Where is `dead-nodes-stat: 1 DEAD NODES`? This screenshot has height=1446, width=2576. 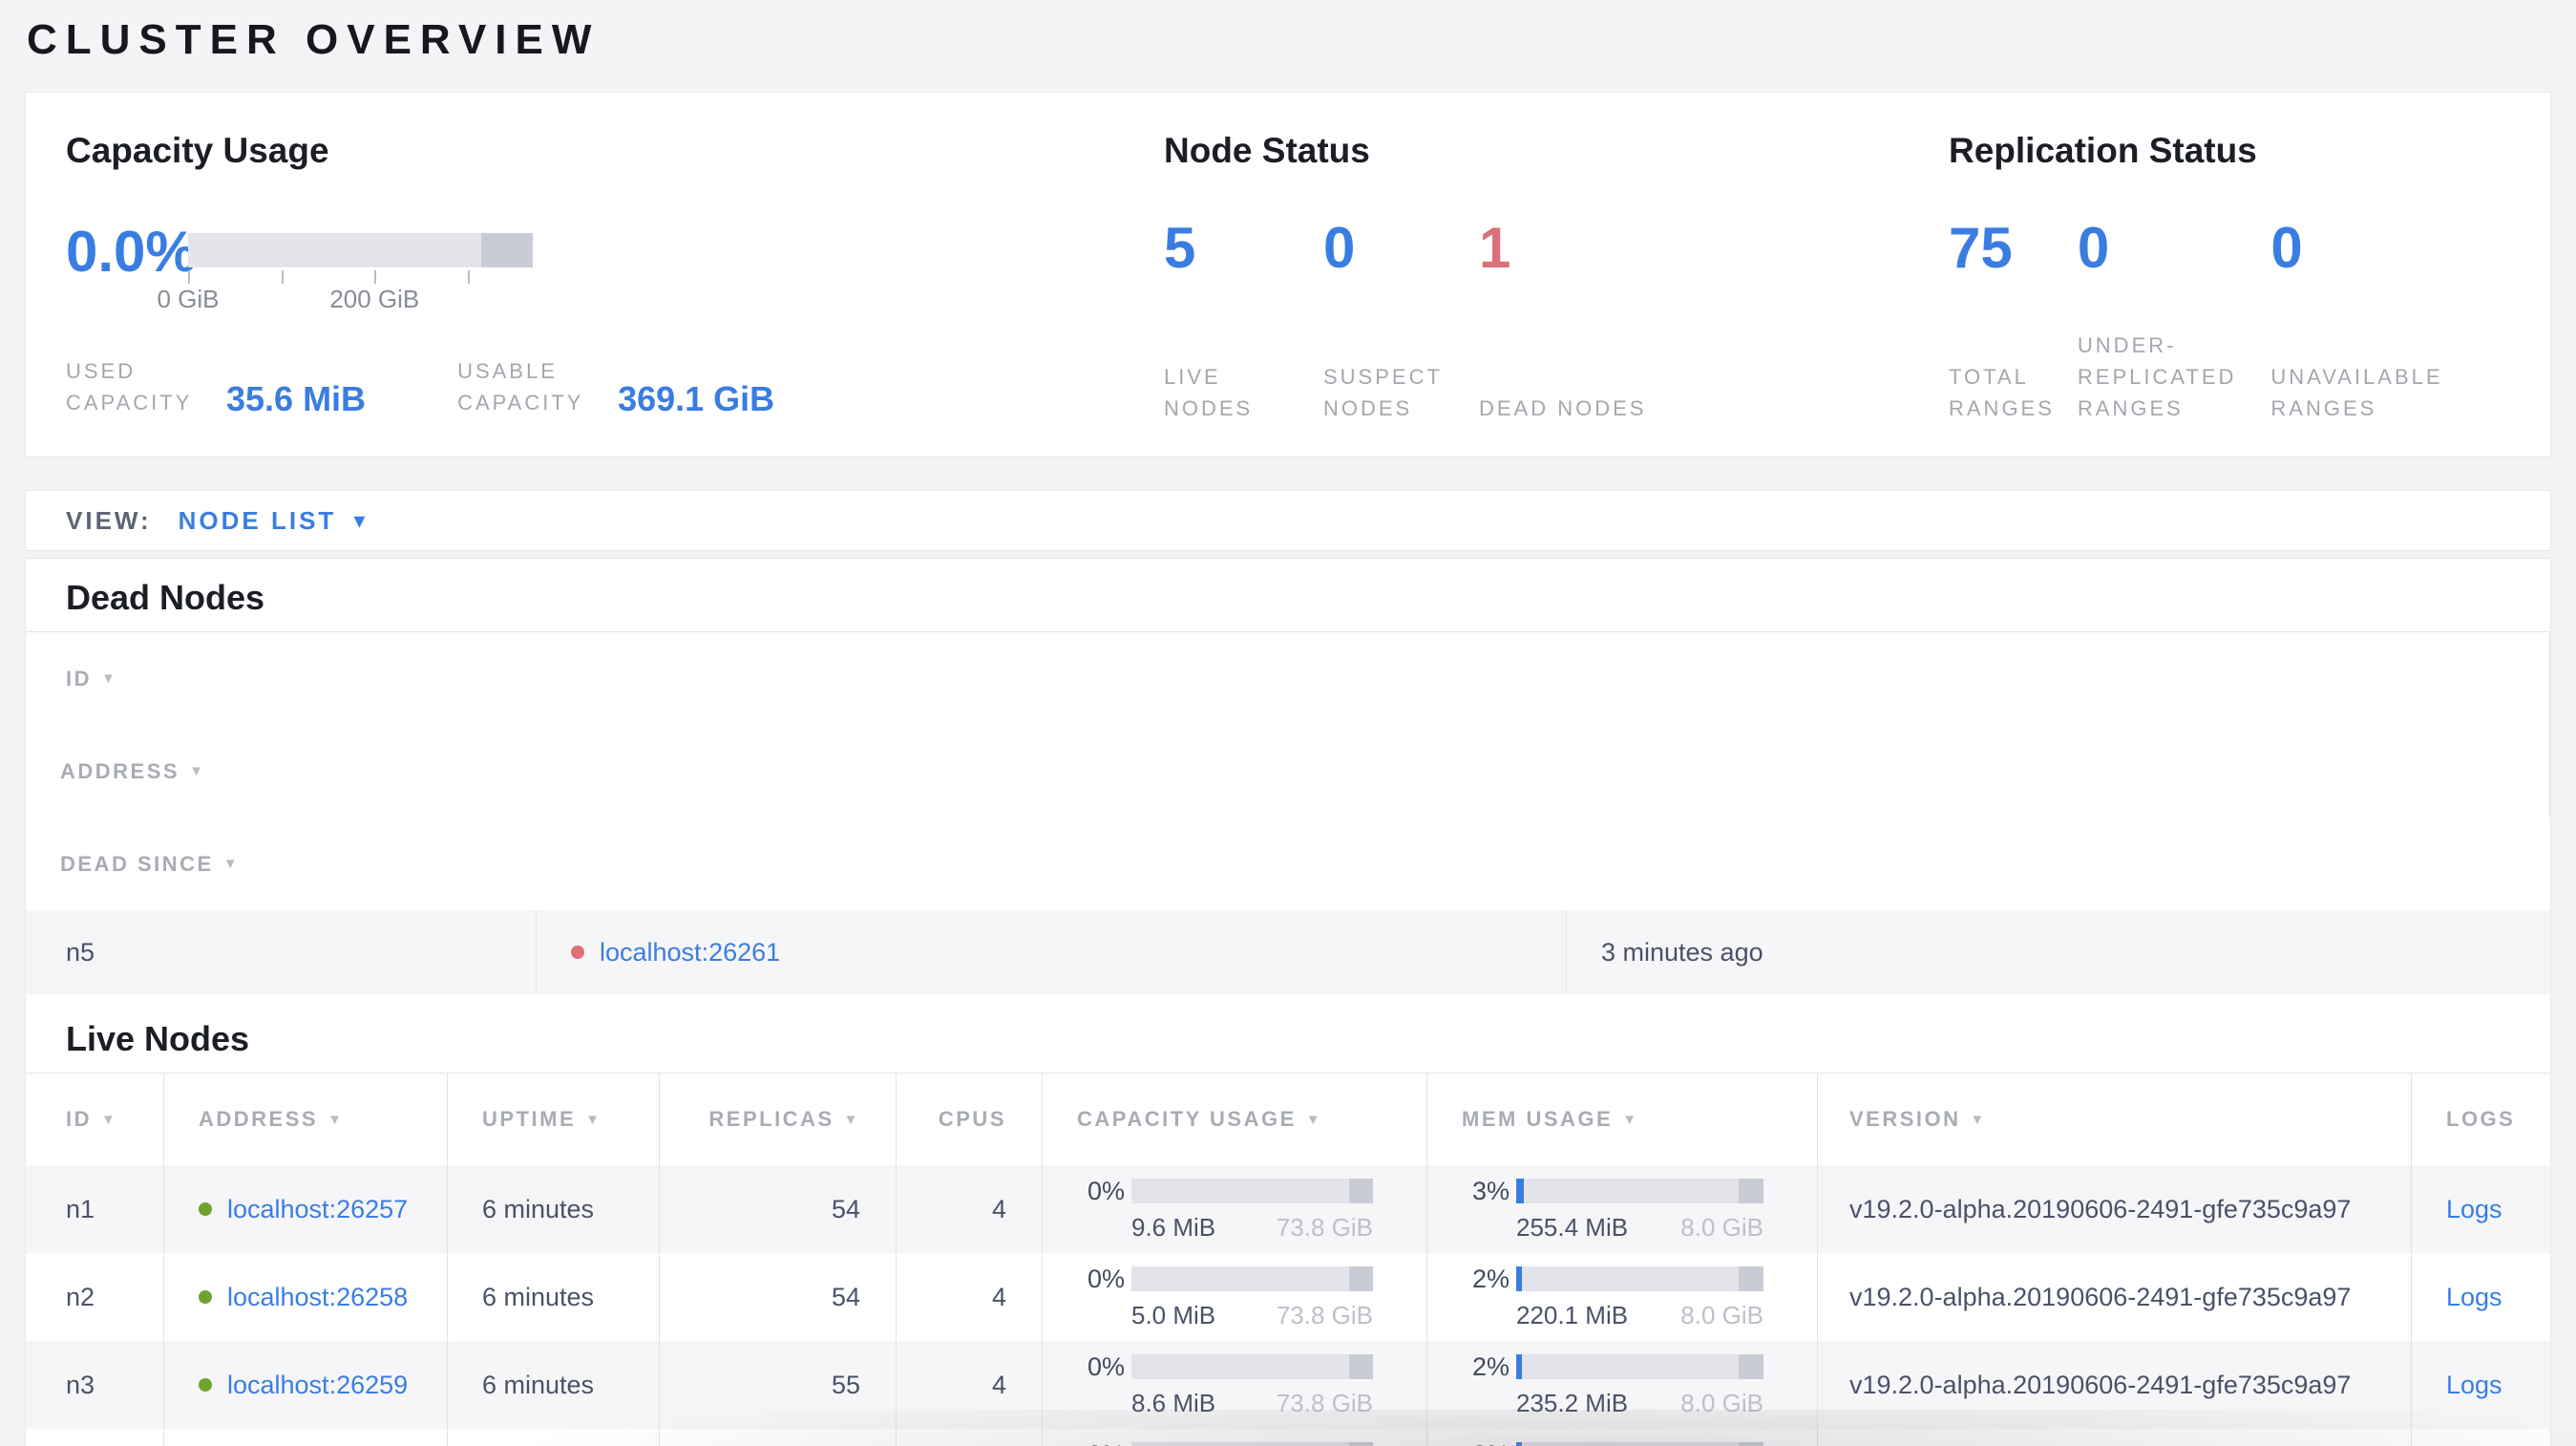 dead-nodes-stat: 1 DEAD NODES is located at coordinates (1574, 321).